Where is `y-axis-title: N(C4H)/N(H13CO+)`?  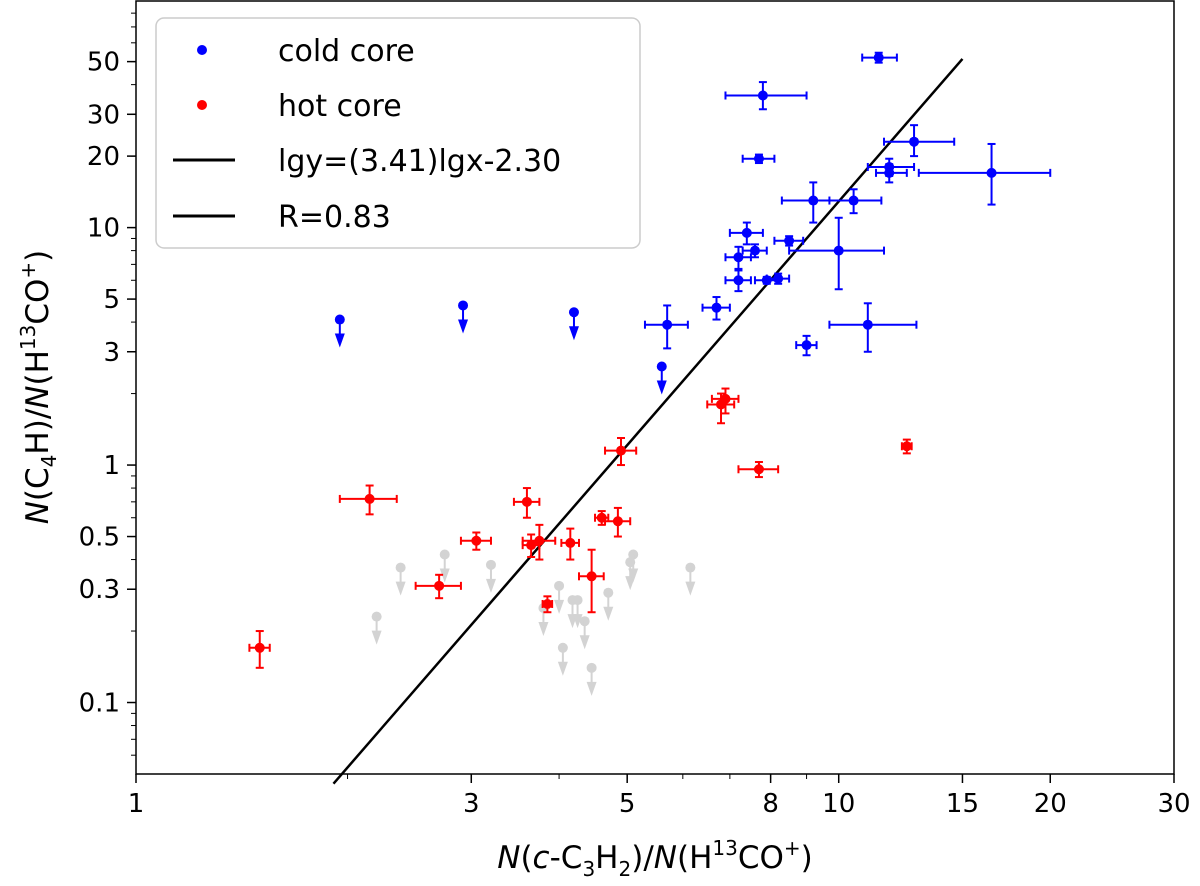 y-axis-title: N(C4H)/N(H13CO+) is located at coordinates (38, 387).